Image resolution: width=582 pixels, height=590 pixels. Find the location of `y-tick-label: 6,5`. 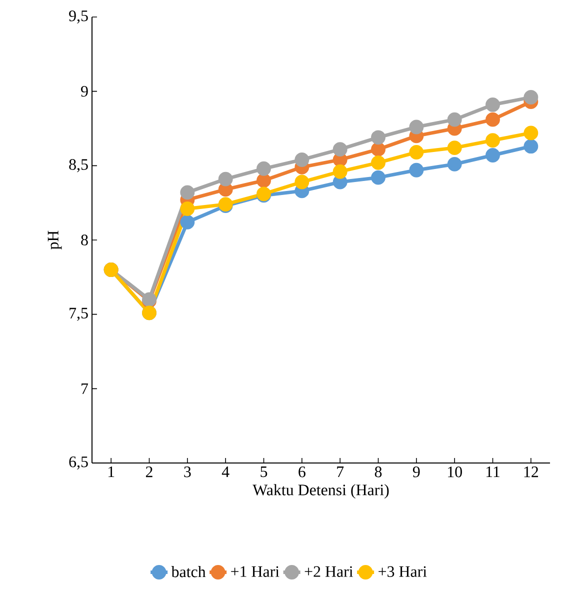

y-tick-label: 6,5 is located at coordinates (78, 463).